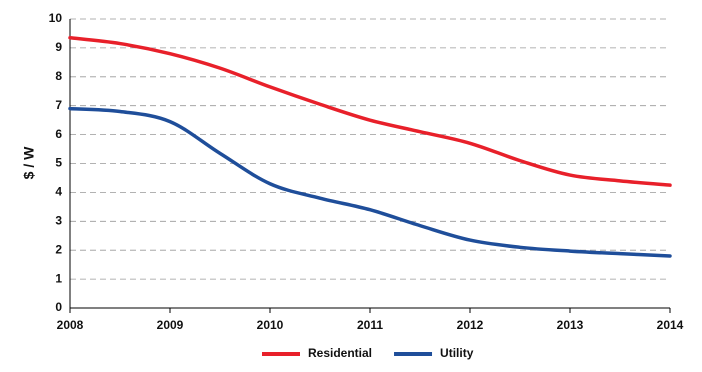  I want to click on y-tick-label: 1, so click(58, 278).